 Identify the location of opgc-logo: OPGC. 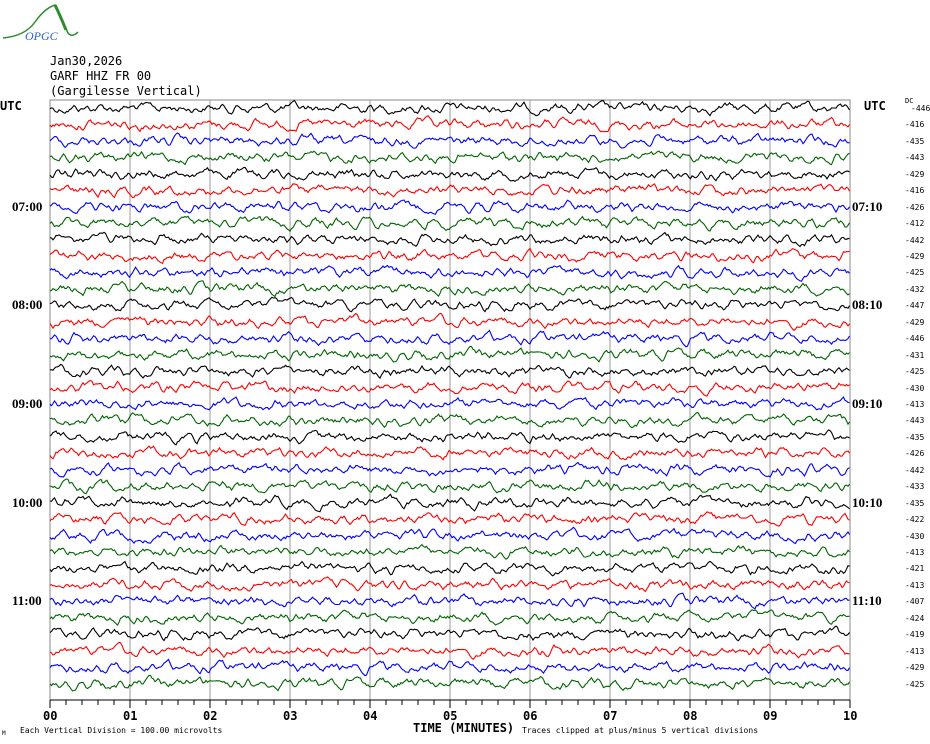
(40, 23).